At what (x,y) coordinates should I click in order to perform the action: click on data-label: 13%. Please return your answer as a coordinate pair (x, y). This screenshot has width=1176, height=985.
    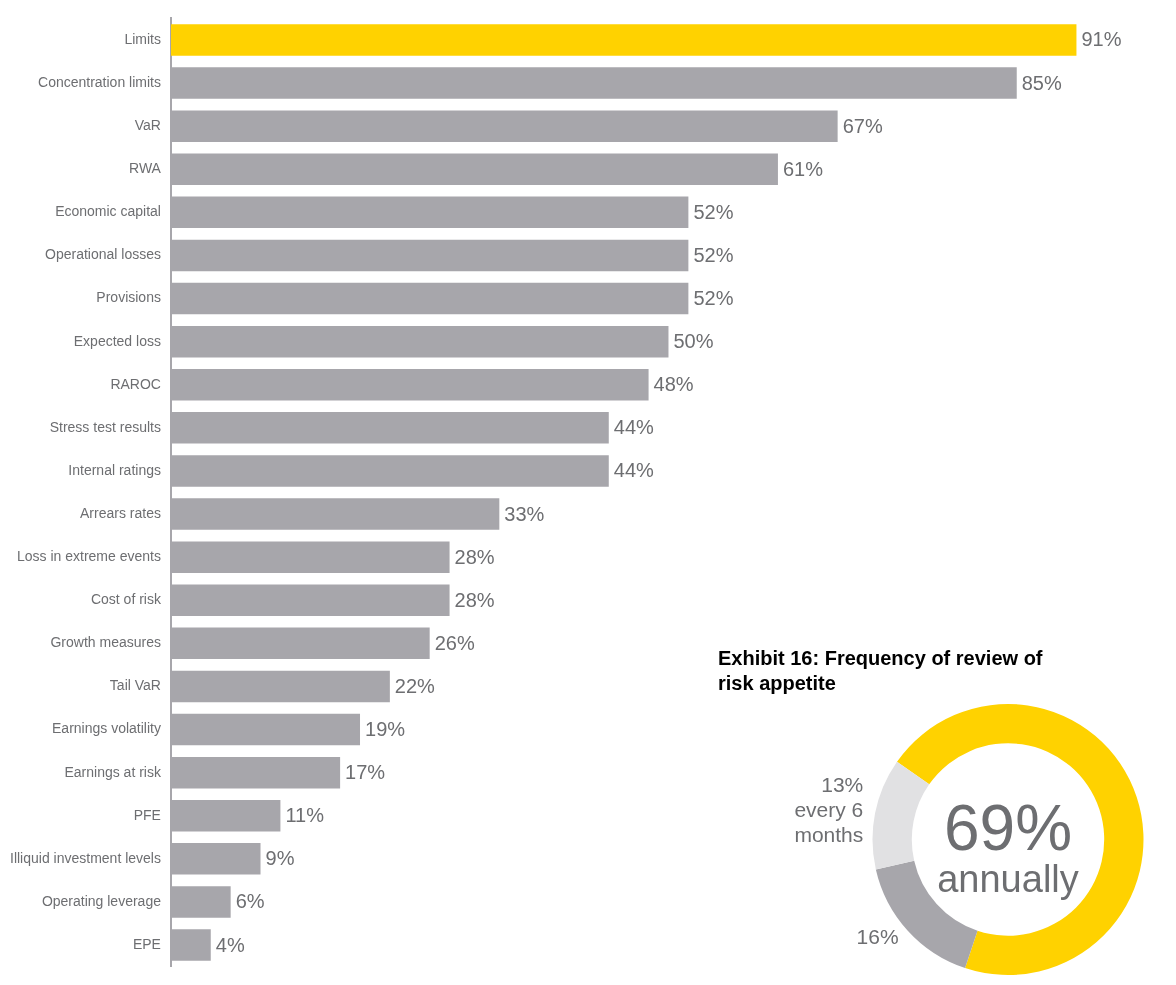
    Looking at the image, I should click on (842, 784).